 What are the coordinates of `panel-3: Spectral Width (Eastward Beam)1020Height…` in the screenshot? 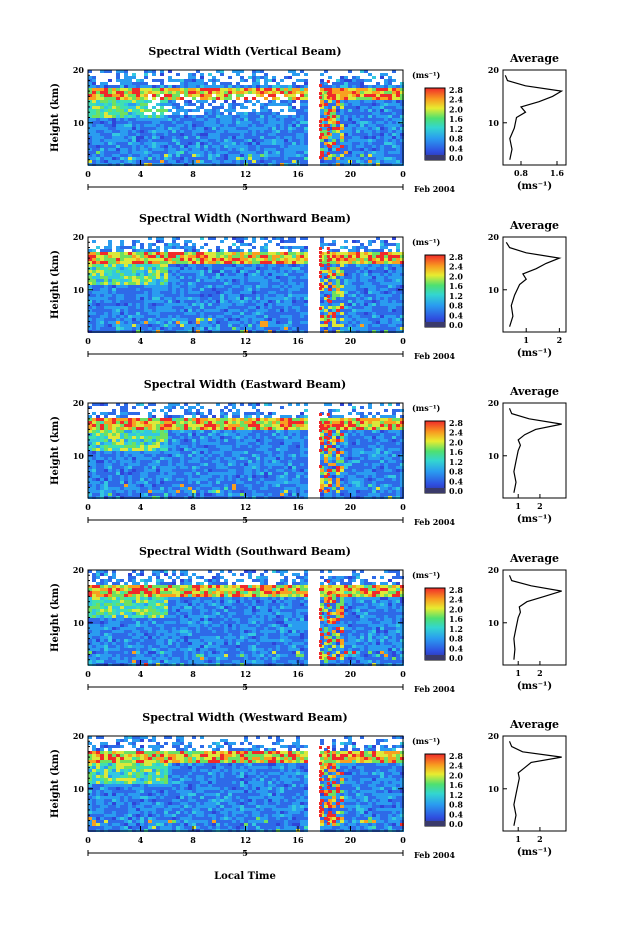 It's located at (308, 452).